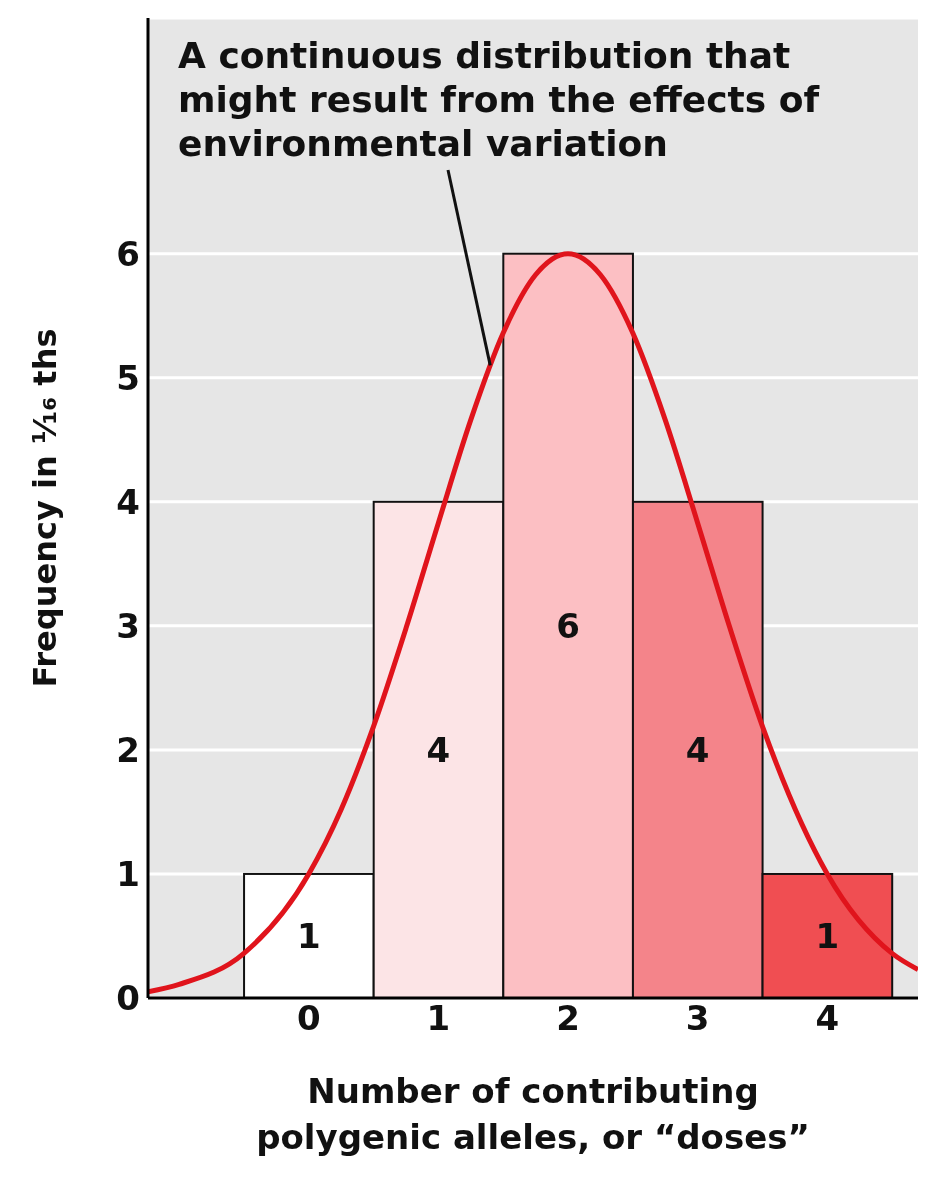 This screenshot has width=926, height=1177. What do you see at coordinates (697, 1018) in the screenshot?
I see `x-tick-label: 3` at bounding box center [697, 1018].